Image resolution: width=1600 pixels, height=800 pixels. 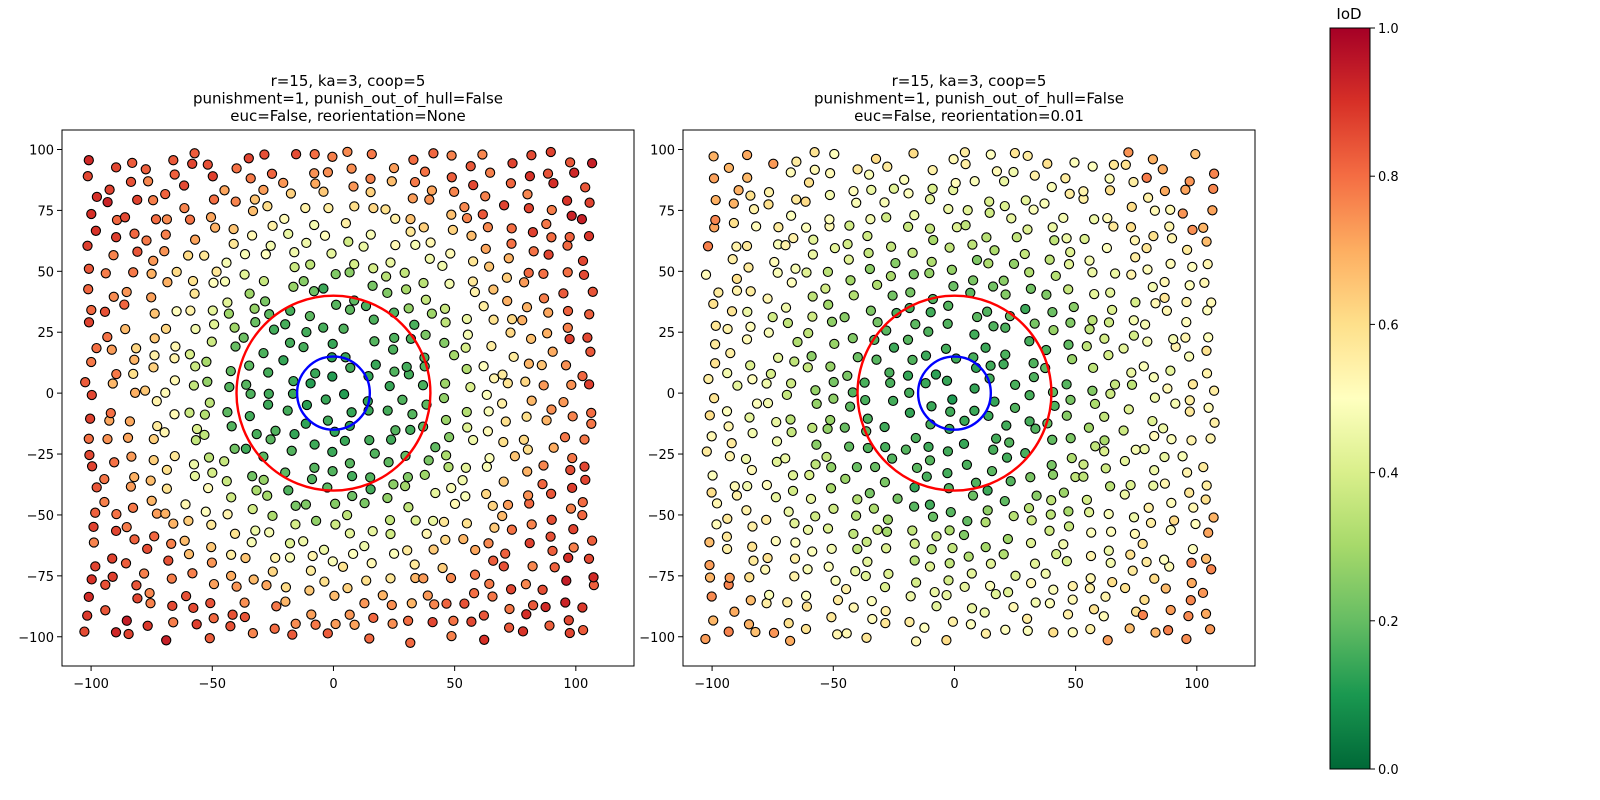 What do you see at coordinates (954, 684) in the screenshot?
I see `x-tick-label: 0` at bounding box center [954, 684].